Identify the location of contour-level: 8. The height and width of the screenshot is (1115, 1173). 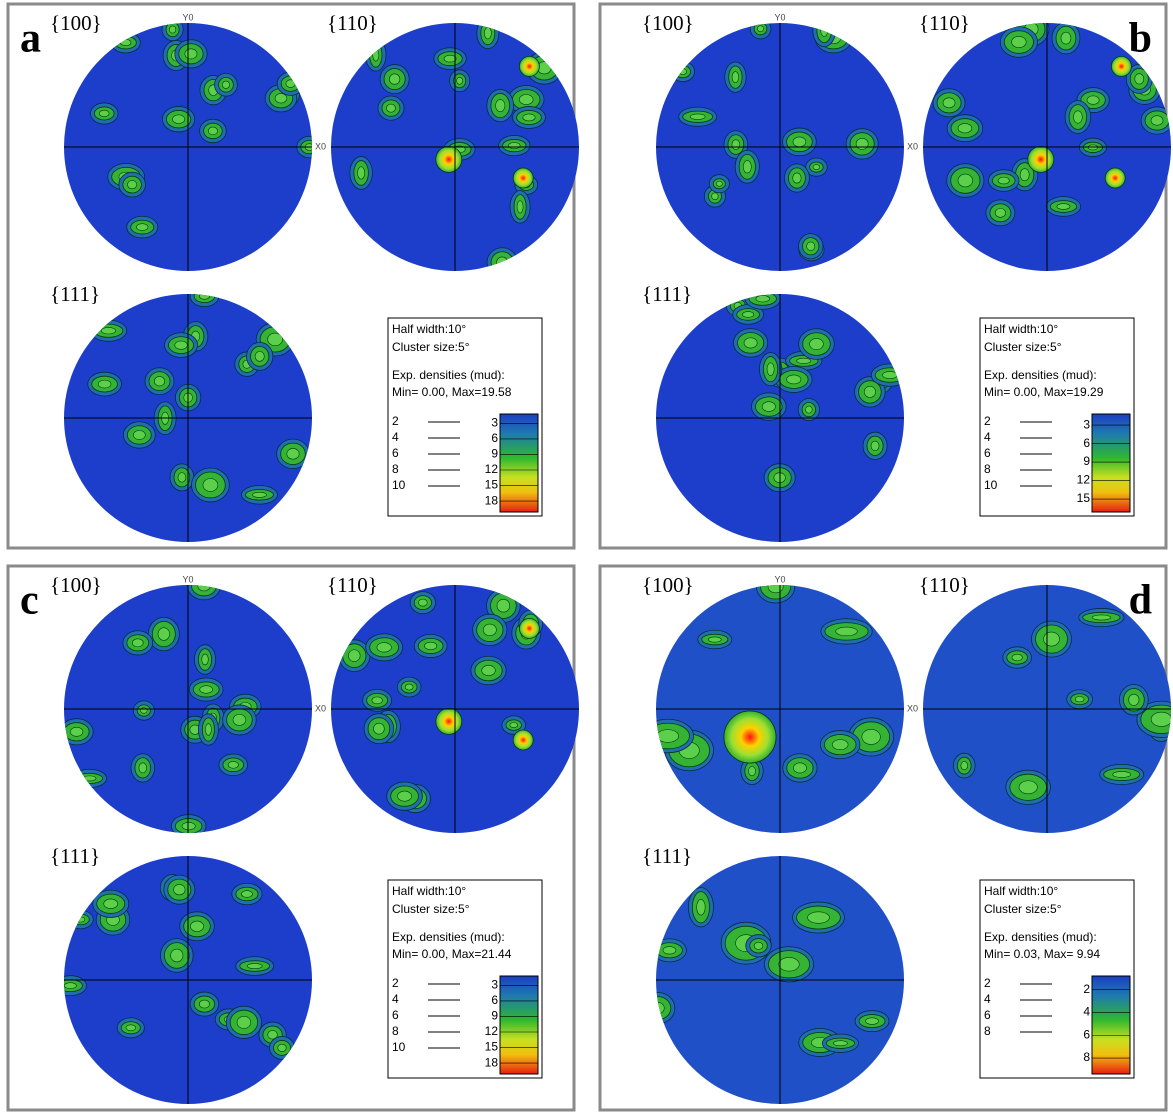
(987, 1031).